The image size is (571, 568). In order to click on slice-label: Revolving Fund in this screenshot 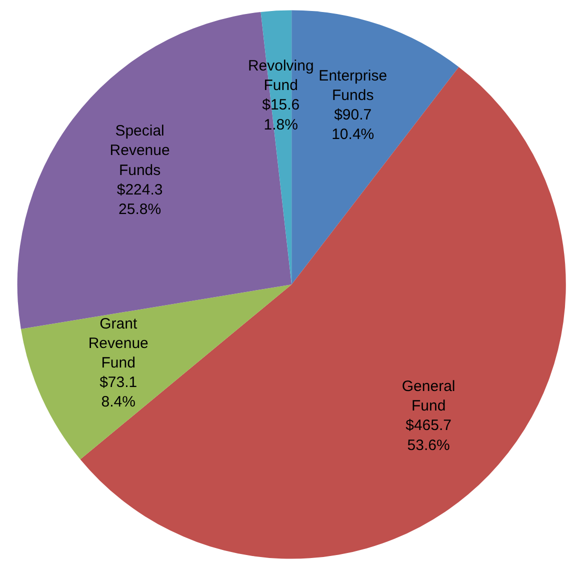, I will do `click(281, 76)`.